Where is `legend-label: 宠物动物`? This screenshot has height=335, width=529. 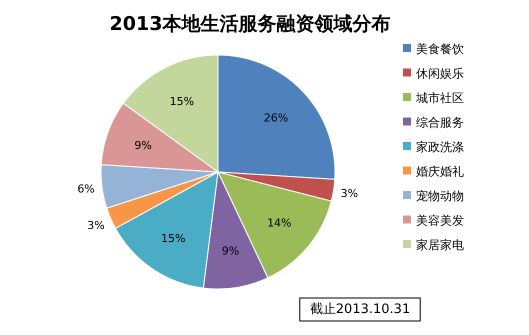 legend-label: 宠物动物 is located at coordinates (440, 196).